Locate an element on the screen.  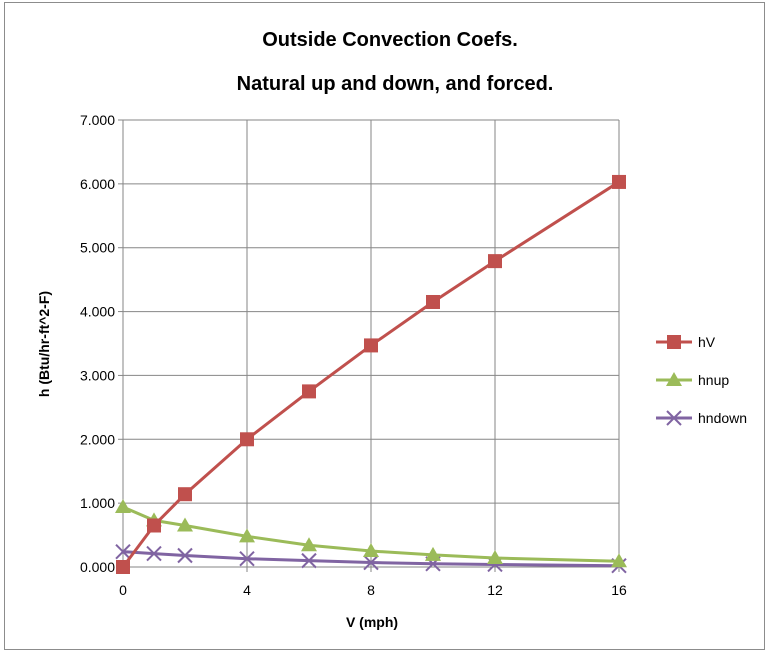
series-hndown is located at coordinates (371, 558).